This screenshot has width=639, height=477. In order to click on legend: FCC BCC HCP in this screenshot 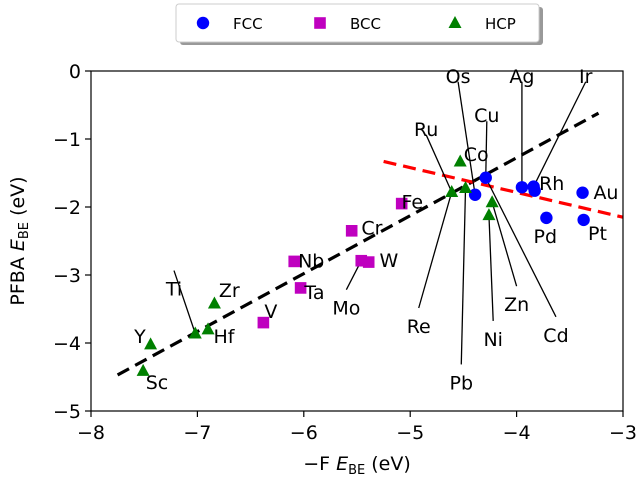, I will do `click(359, 24)`.